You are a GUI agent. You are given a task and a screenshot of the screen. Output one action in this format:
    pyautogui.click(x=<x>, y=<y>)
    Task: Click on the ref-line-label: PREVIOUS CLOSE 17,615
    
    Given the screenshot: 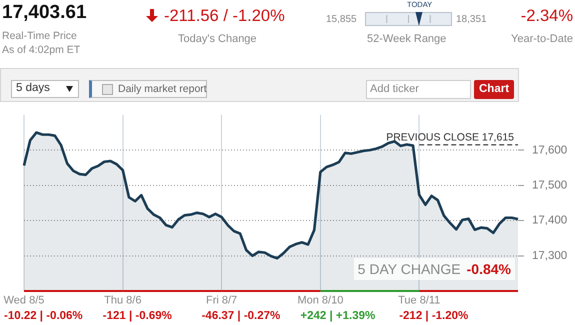 What is the action you would take?
    pyautogui.click(x=450, y=137)
    